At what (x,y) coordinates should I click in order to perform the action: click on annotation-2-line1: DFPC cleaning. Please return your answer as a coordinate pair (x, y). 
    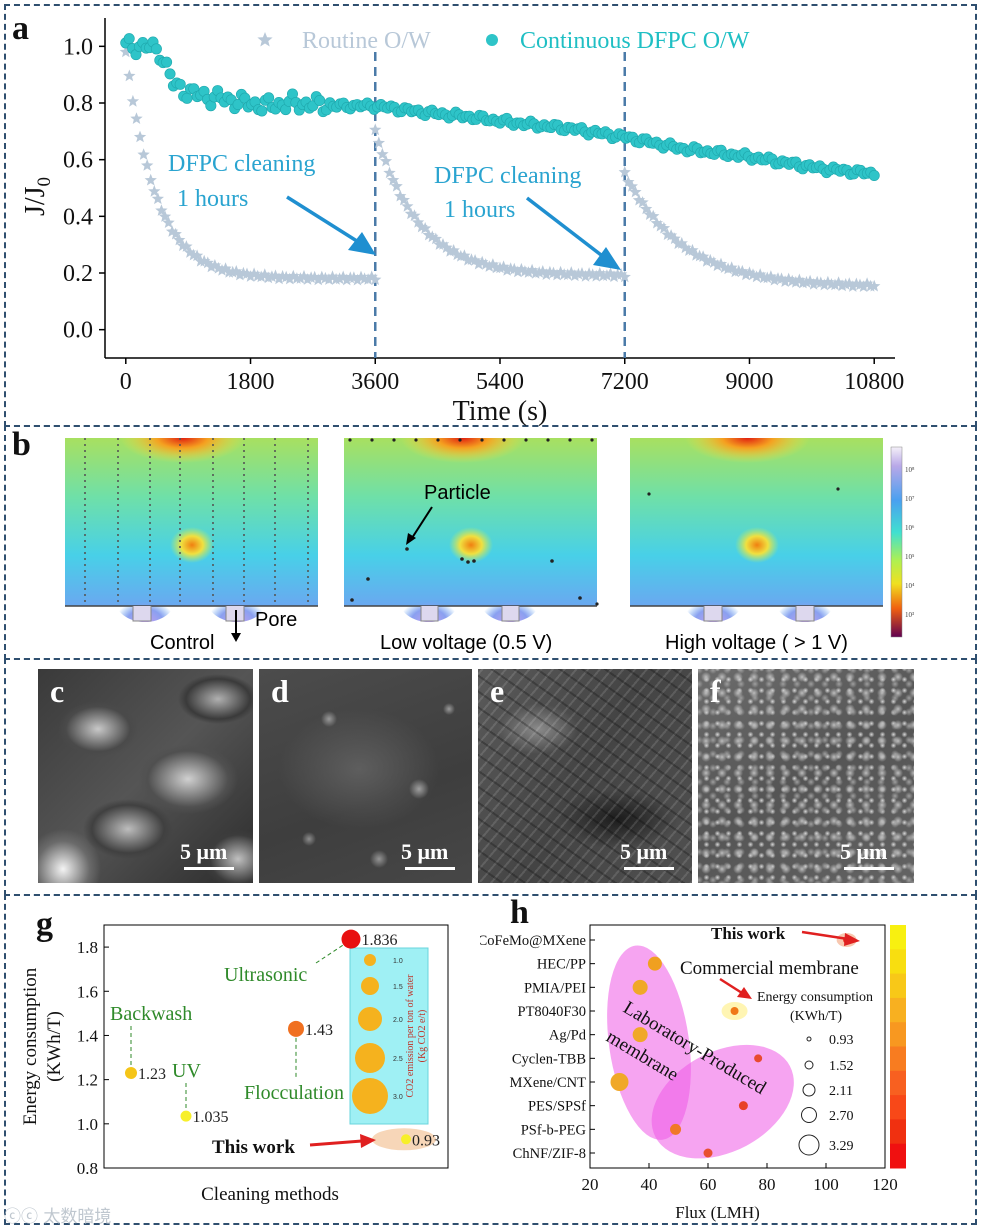
    Looking at the image, I should click on (507, 176).